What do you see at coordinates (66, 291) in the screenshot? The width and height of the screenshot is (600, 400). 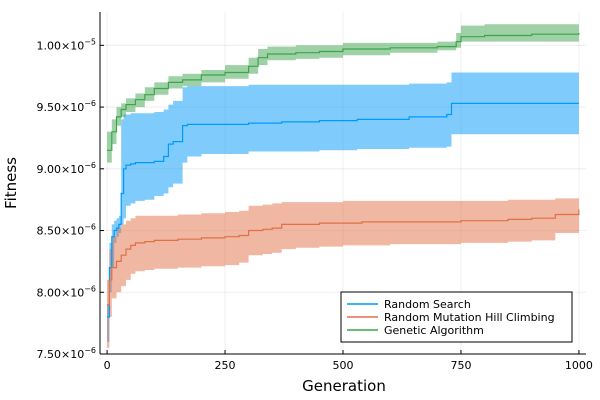 I see `y-tick-label: 8.00×10⁻⁶` at bounding box center [66, 291].